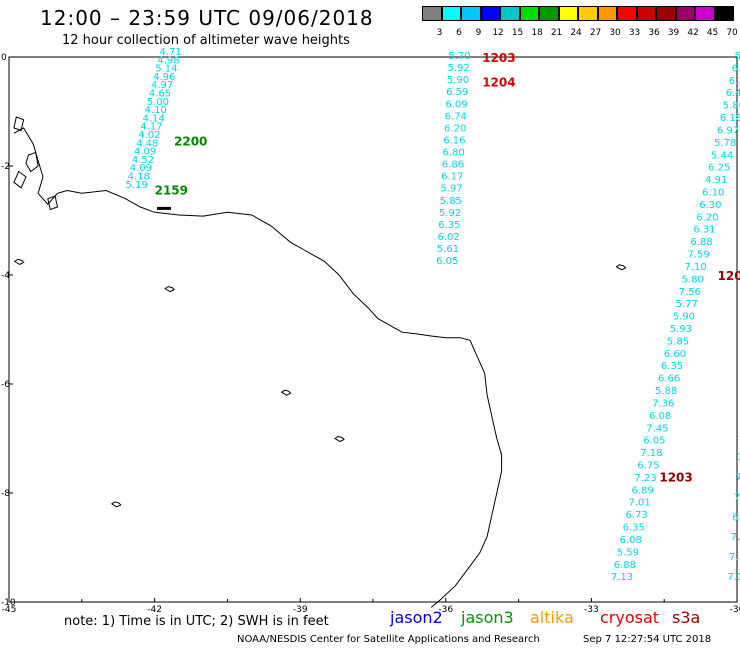 The height and width of the screenshot is (650, 740). I want to click on color-scale-label: 27, so click(595, 33).